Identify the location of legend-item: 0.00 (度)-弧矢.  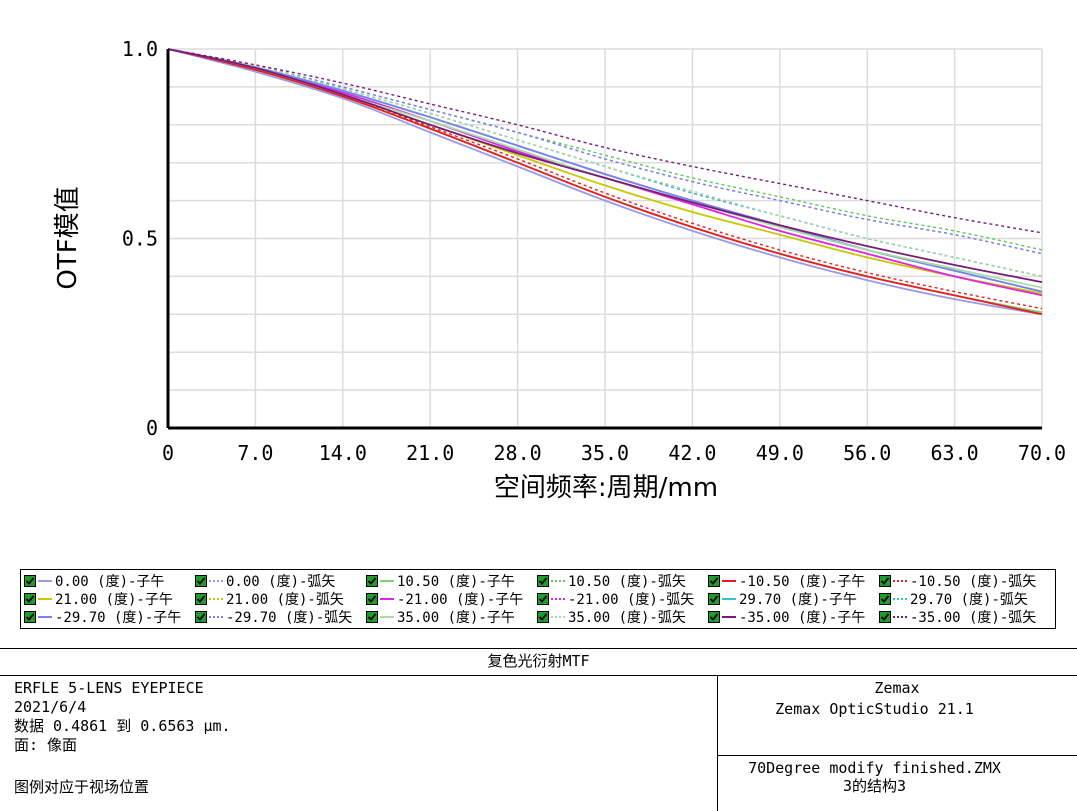
(265, 581).